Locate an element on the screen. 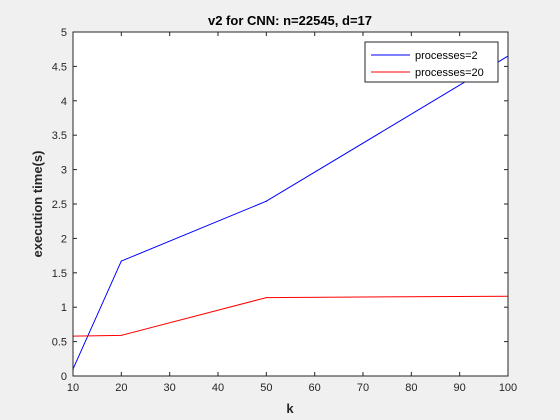 The width and height of the screenshot is (560, 420). y-tick-label: 3 is located at coordinates (64, 171).